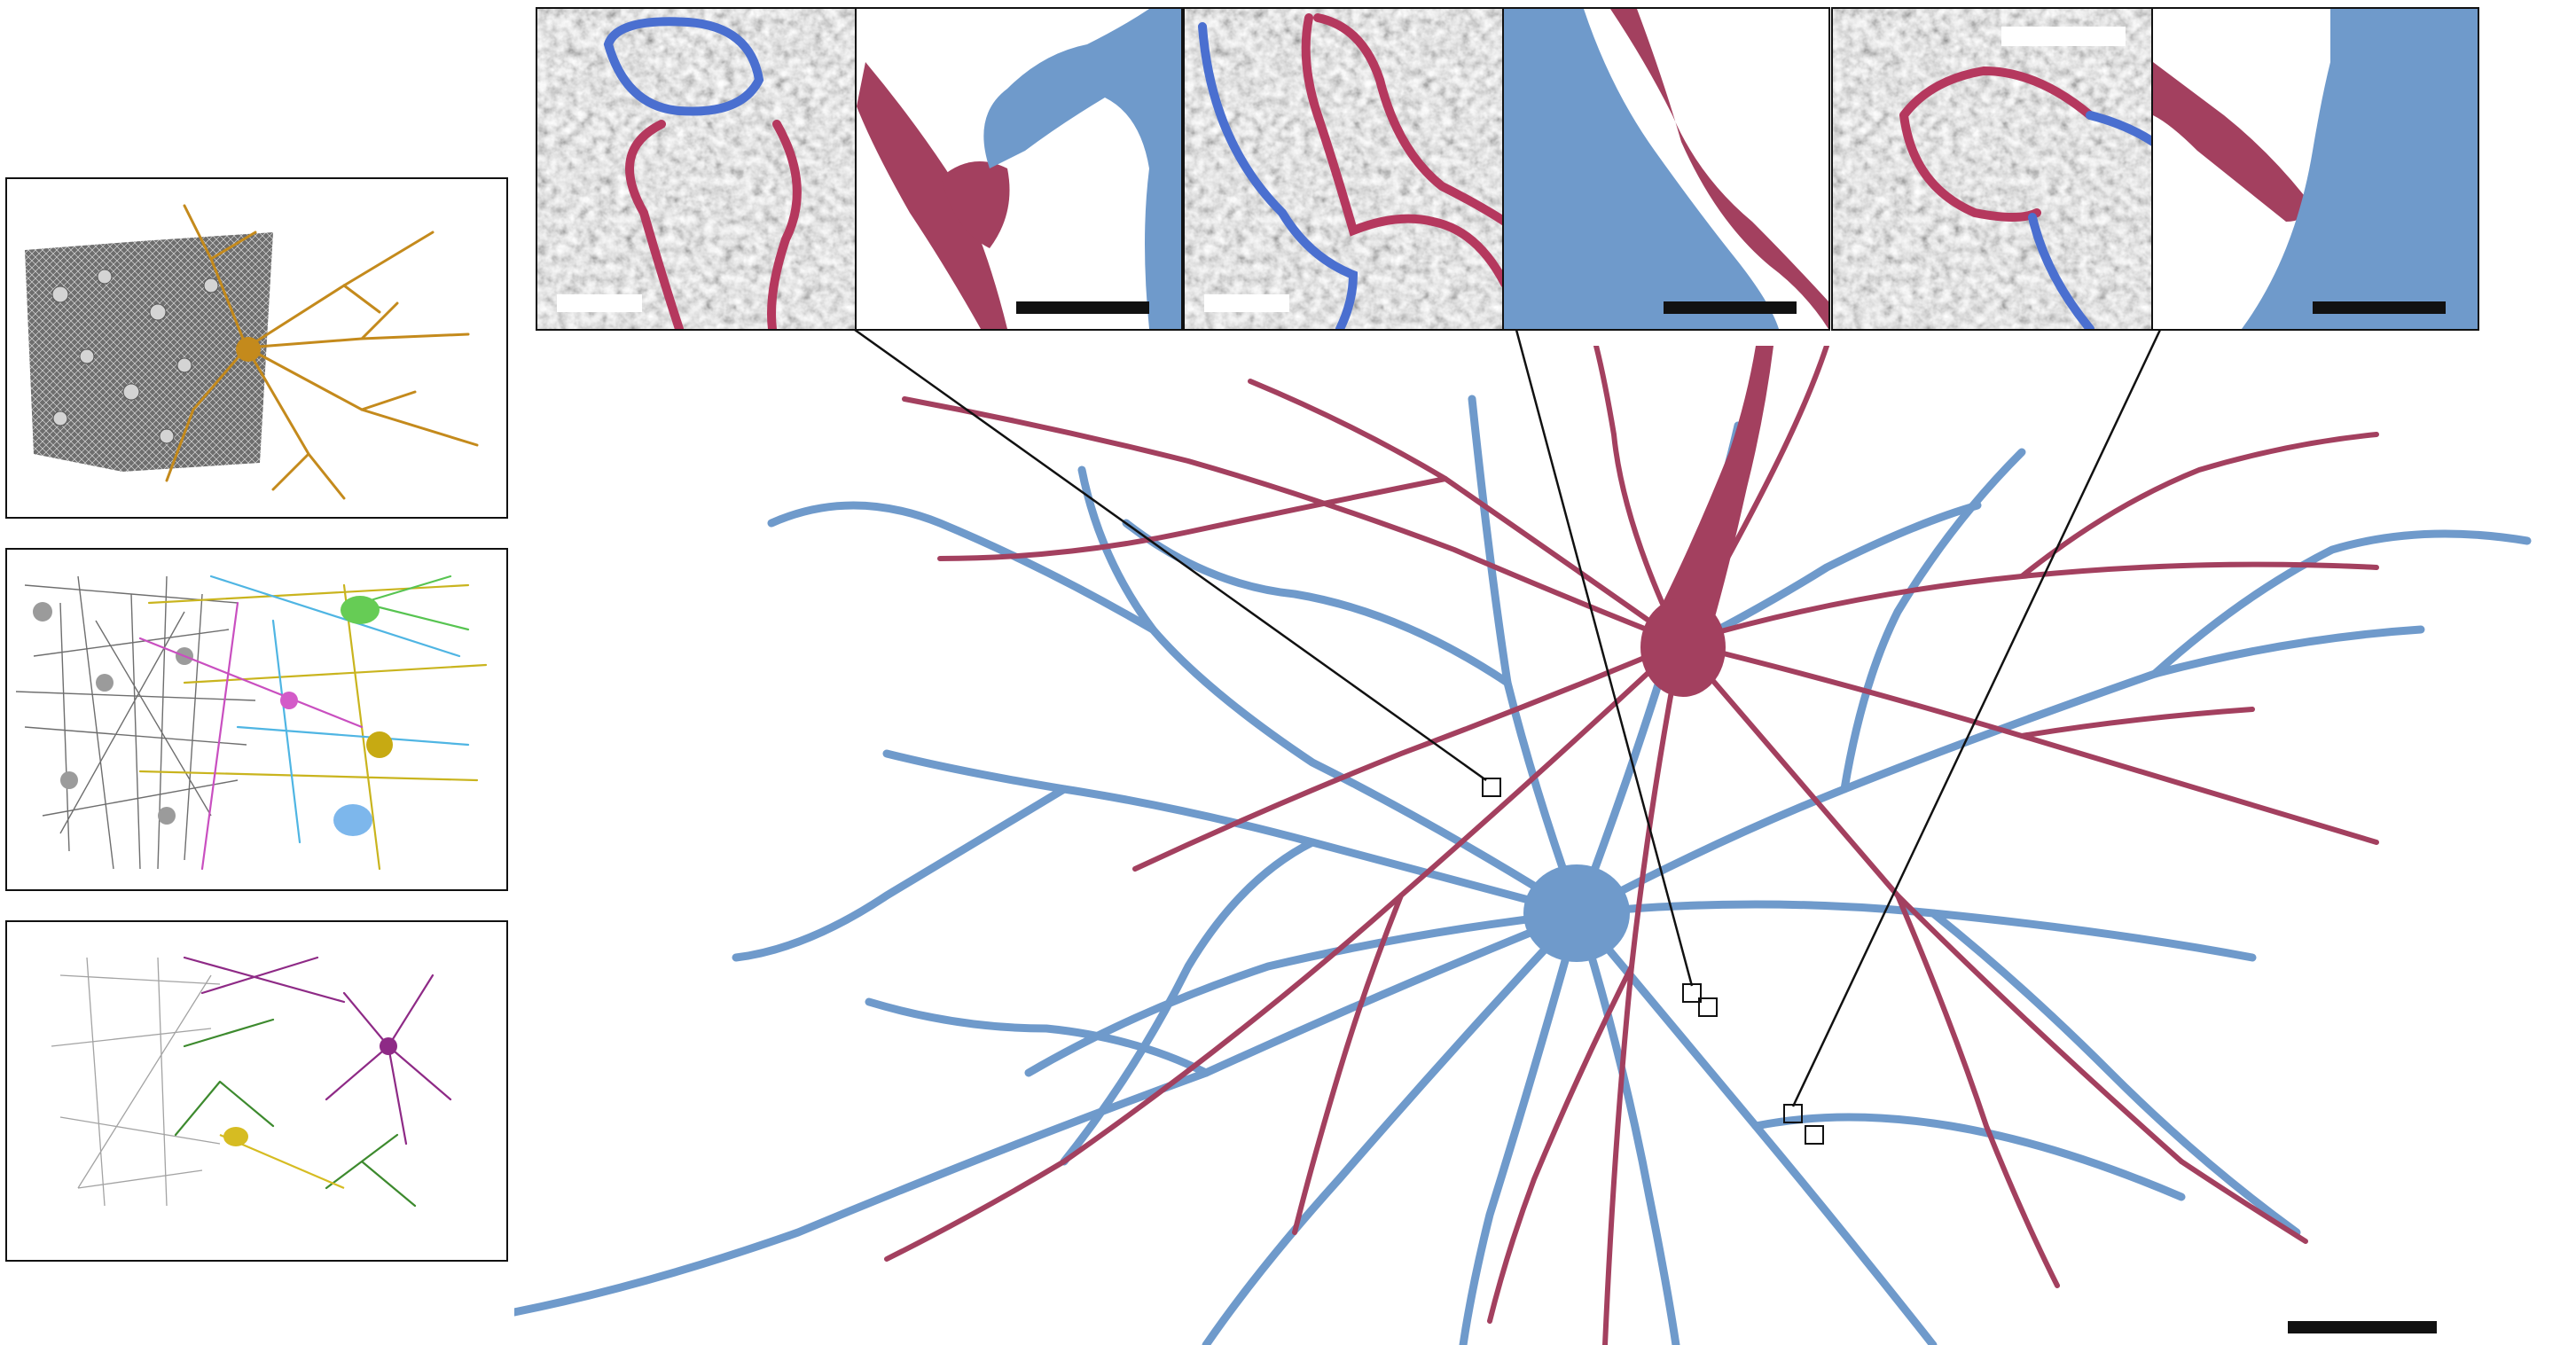 The height and width of the screenshot is (1345, 2576). Describe the element at coordinates (379, 744) in the screenshot. I see `yellow-soma` at that location.